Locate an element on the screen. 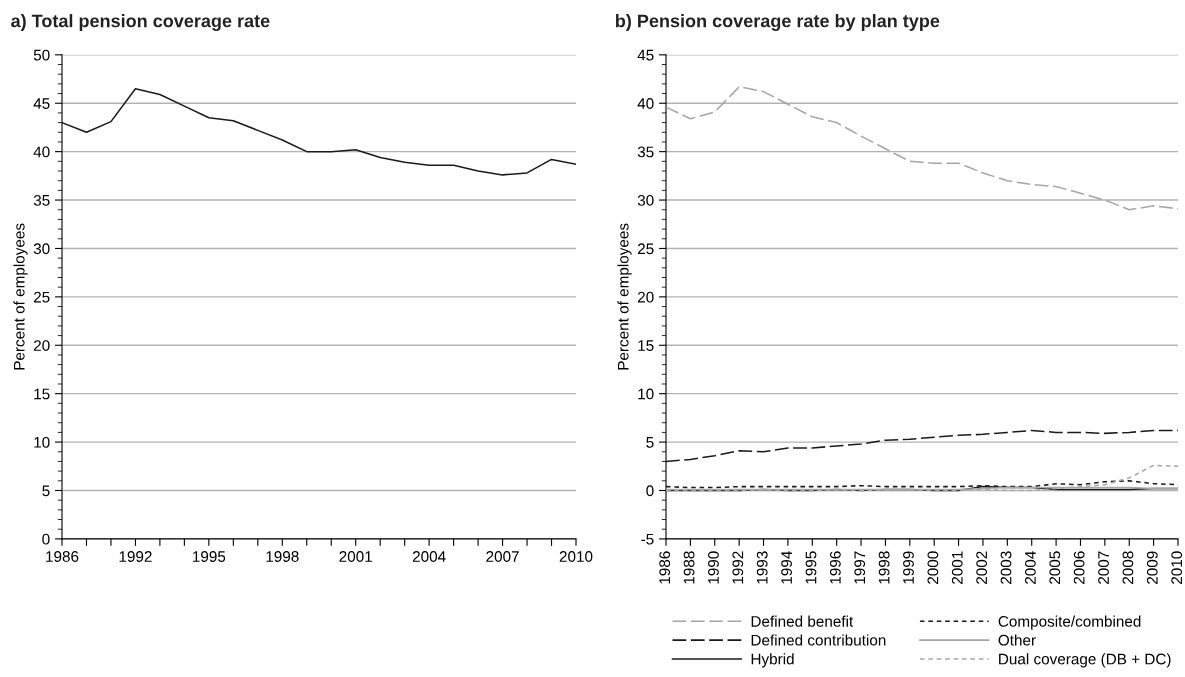  x-tick-label: 1997 is located at coordinates (860, 567).